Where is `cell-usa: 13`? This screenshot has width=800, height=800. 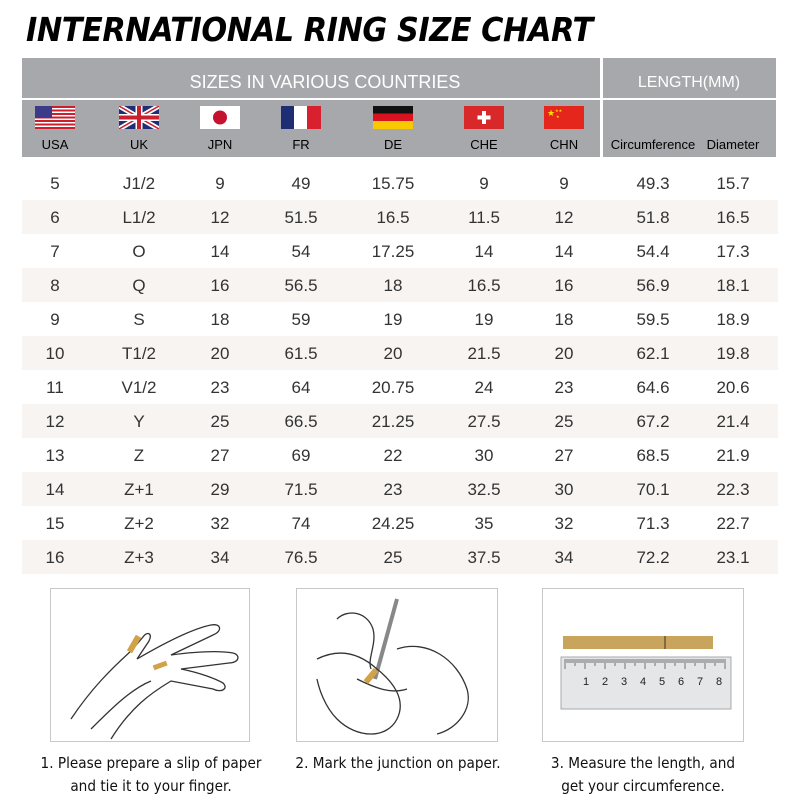
cell-usa: 13 is located at coordinates (55, 455).